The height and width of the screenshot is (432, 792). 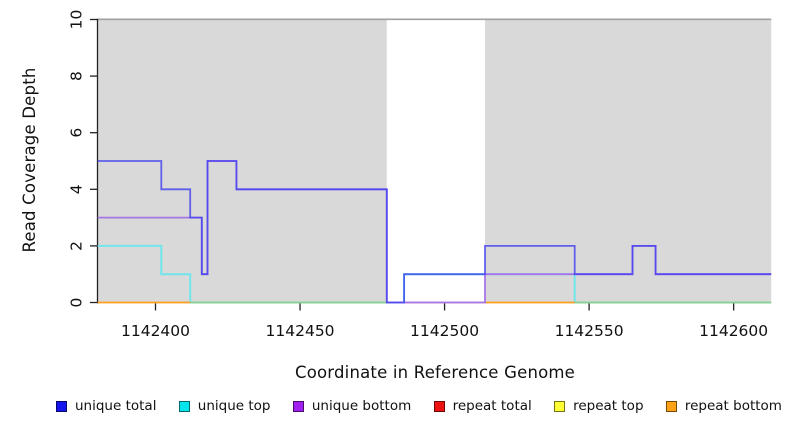 I want to click on legend-item-unique-total: unique total, so click(x=106, y=406).